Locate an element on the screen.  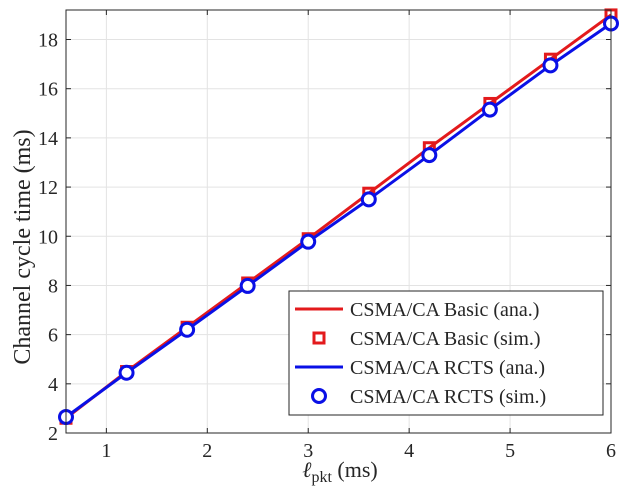
x-tick-label: 1 is located at coordinates (106, 451).